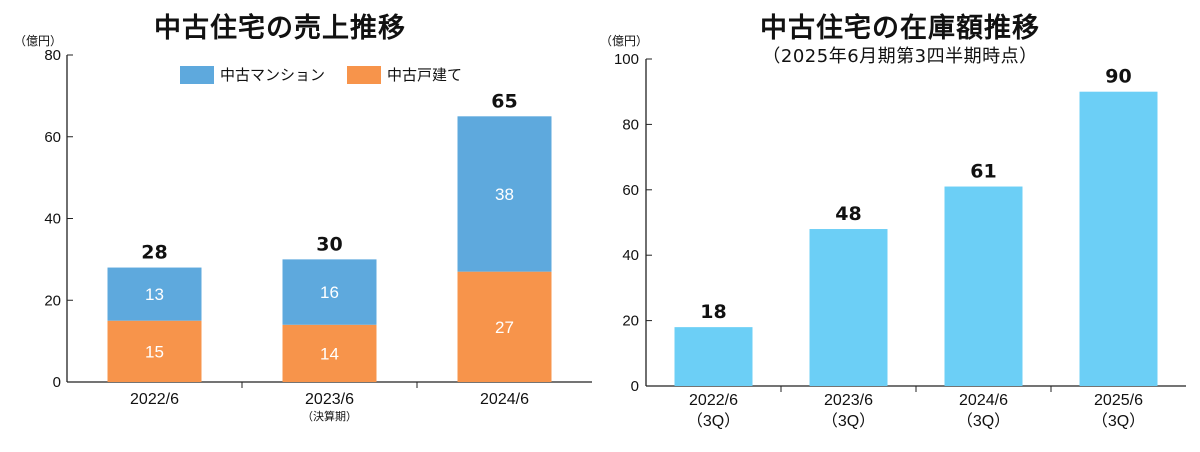 This screenshot has width=1200, height=452. I want to click on legend-swatch-mansion, so click(197, 74).